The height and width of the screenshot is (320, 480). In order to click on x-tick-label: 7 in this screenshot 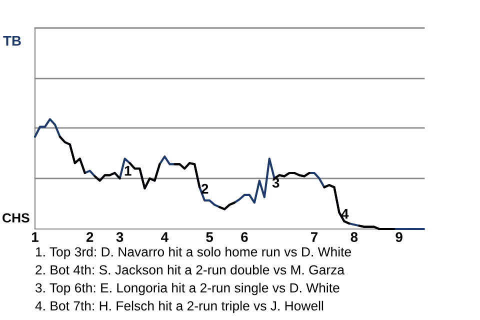, I will do `click(314, 237)`.